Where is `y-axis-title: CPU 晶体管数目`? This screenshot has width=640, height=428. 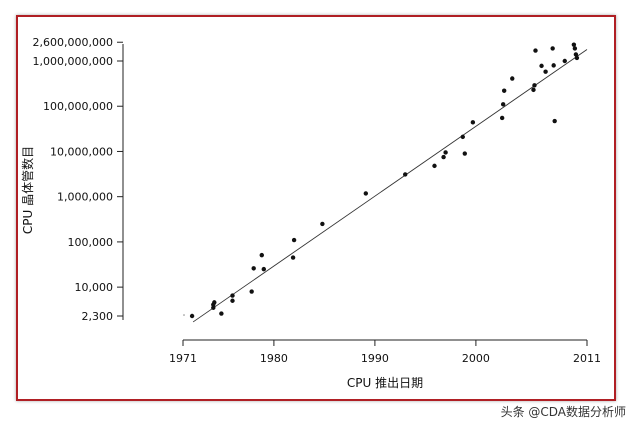
y-axis-title: CPU 晶体管数目 is located at coordinates (27, 190).